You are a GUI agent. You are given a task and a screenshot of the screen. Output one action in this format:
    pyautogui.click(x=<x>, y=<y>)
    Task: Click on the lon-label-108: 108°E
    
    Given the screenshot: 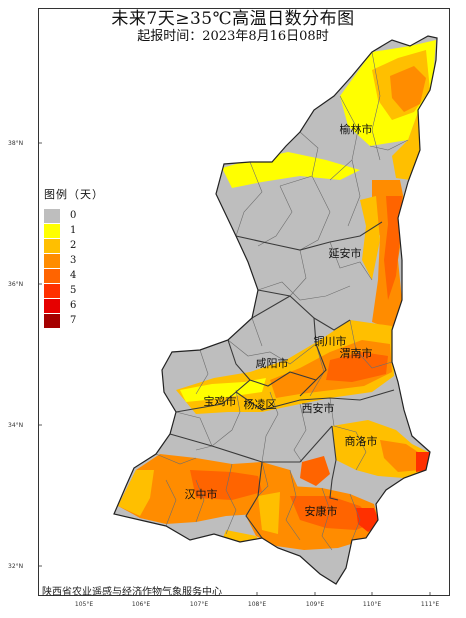 What is the action you would take?
    pyautogui.click(x=257, y=604)
    